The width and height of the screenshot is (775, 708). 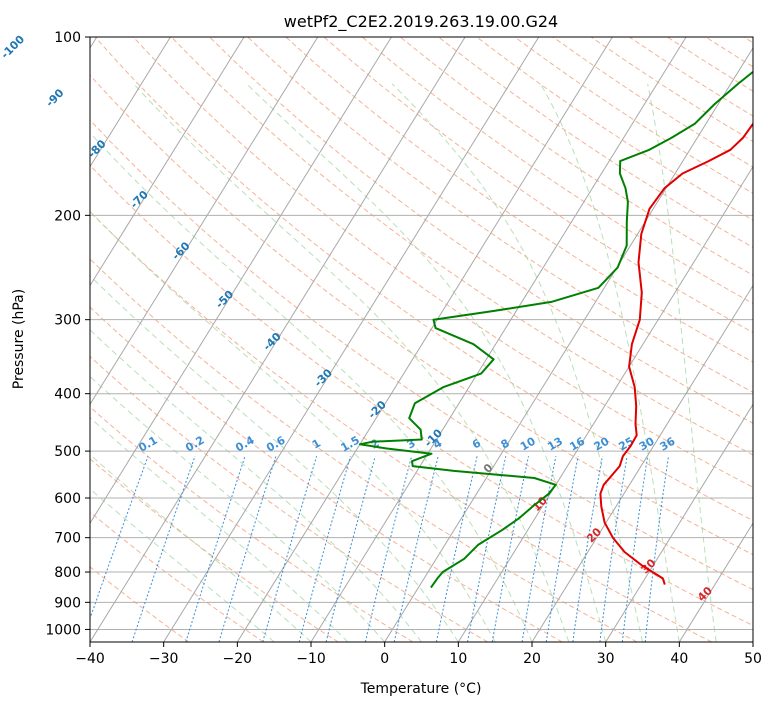 I want to click on isotherm-label: 40, so click(x=705, y=594).